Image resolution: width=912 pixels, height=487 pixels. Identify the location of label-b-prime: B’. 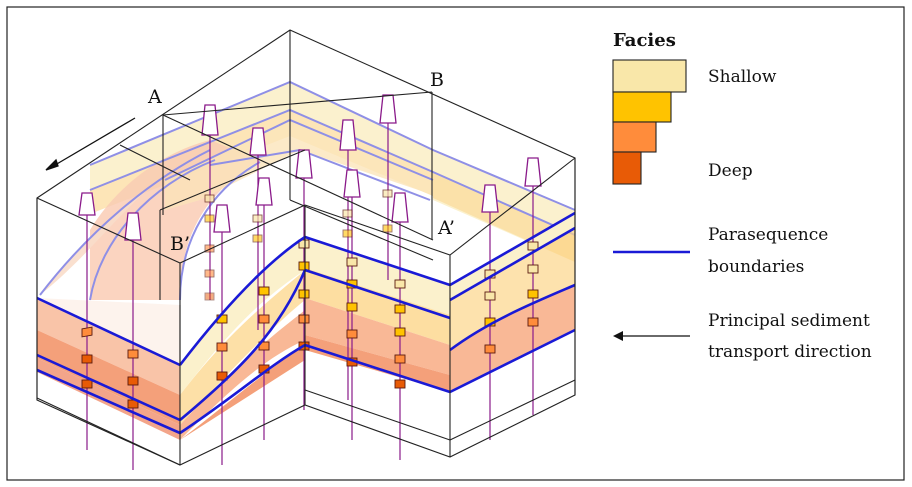
(180, 244).